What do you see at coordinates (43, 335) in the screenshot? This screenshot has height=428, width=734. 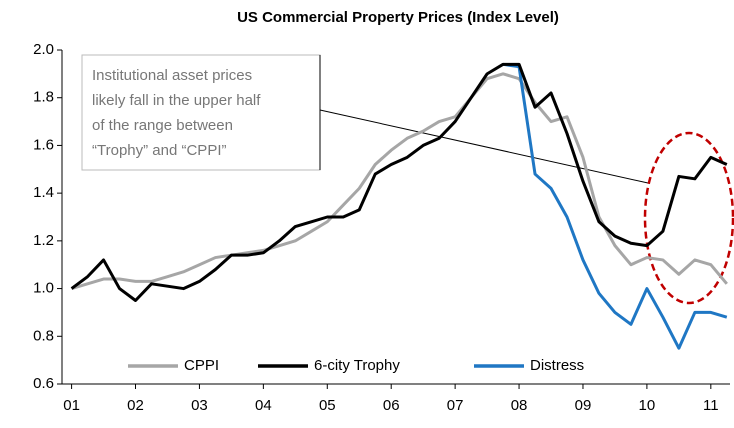 I see `y-tick-label: 0.8` at bounding box center [43, 335].